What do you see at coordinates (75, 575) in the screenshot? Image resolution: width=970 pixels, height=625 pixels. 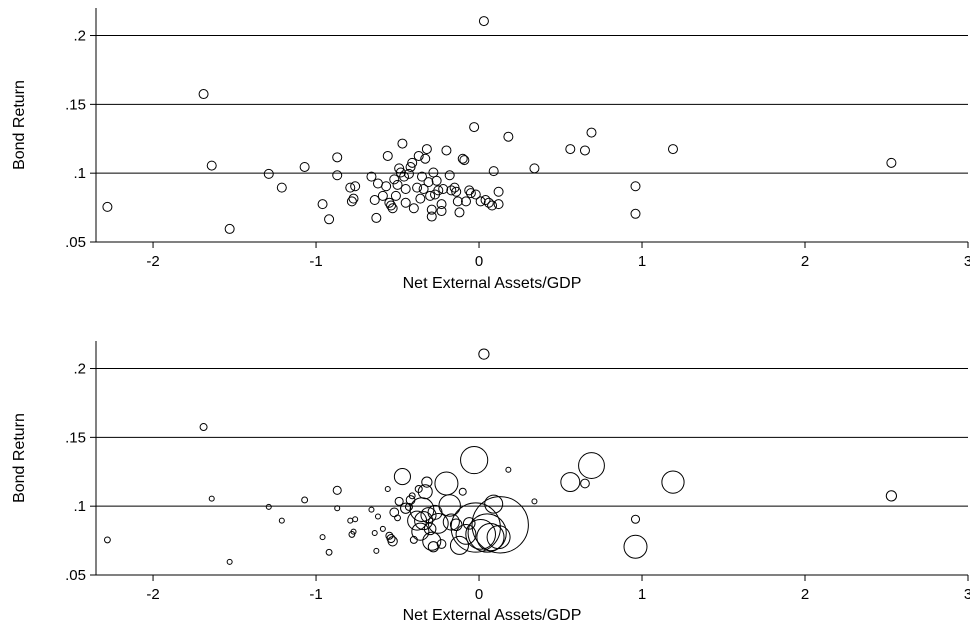 I see `y-tick-label: .05` at bounding box center [75, 575].